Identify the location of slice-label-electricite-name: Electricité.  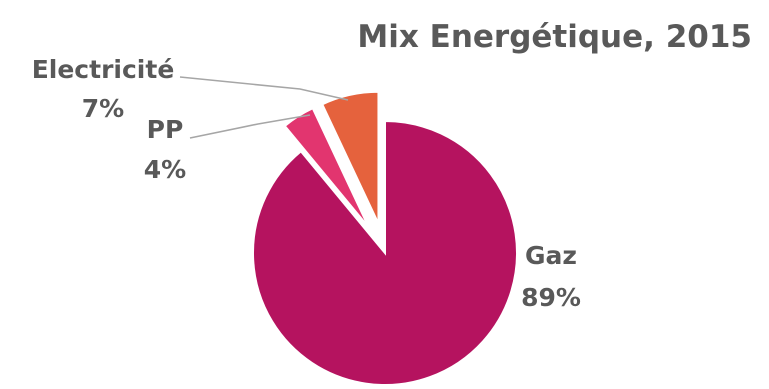
(103, 69).